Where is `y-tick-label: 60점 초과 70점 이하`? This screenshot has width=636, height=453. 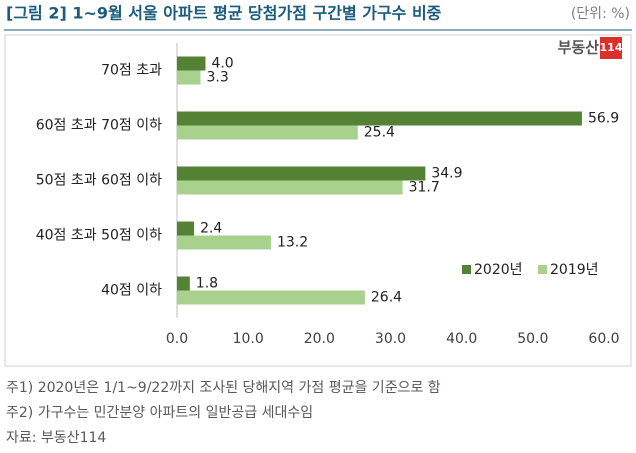 y-tick-label: 60점 초과 70점 이하 is located at coordinates (99, 126).